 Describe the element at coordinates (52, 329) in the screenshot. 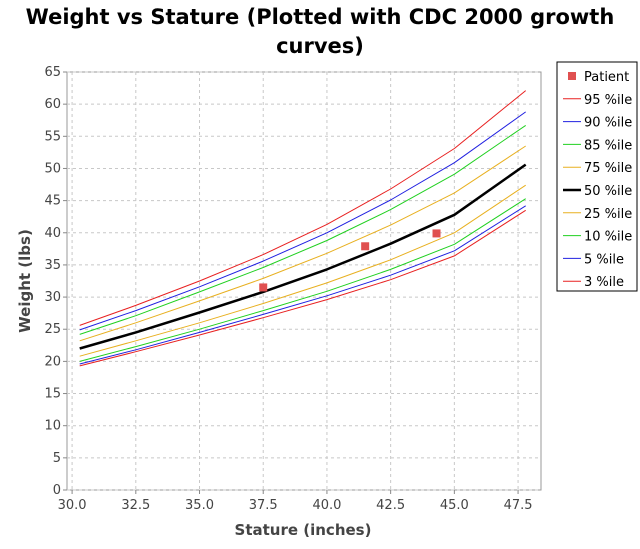

I see `y-tick-label: 25` at that location.